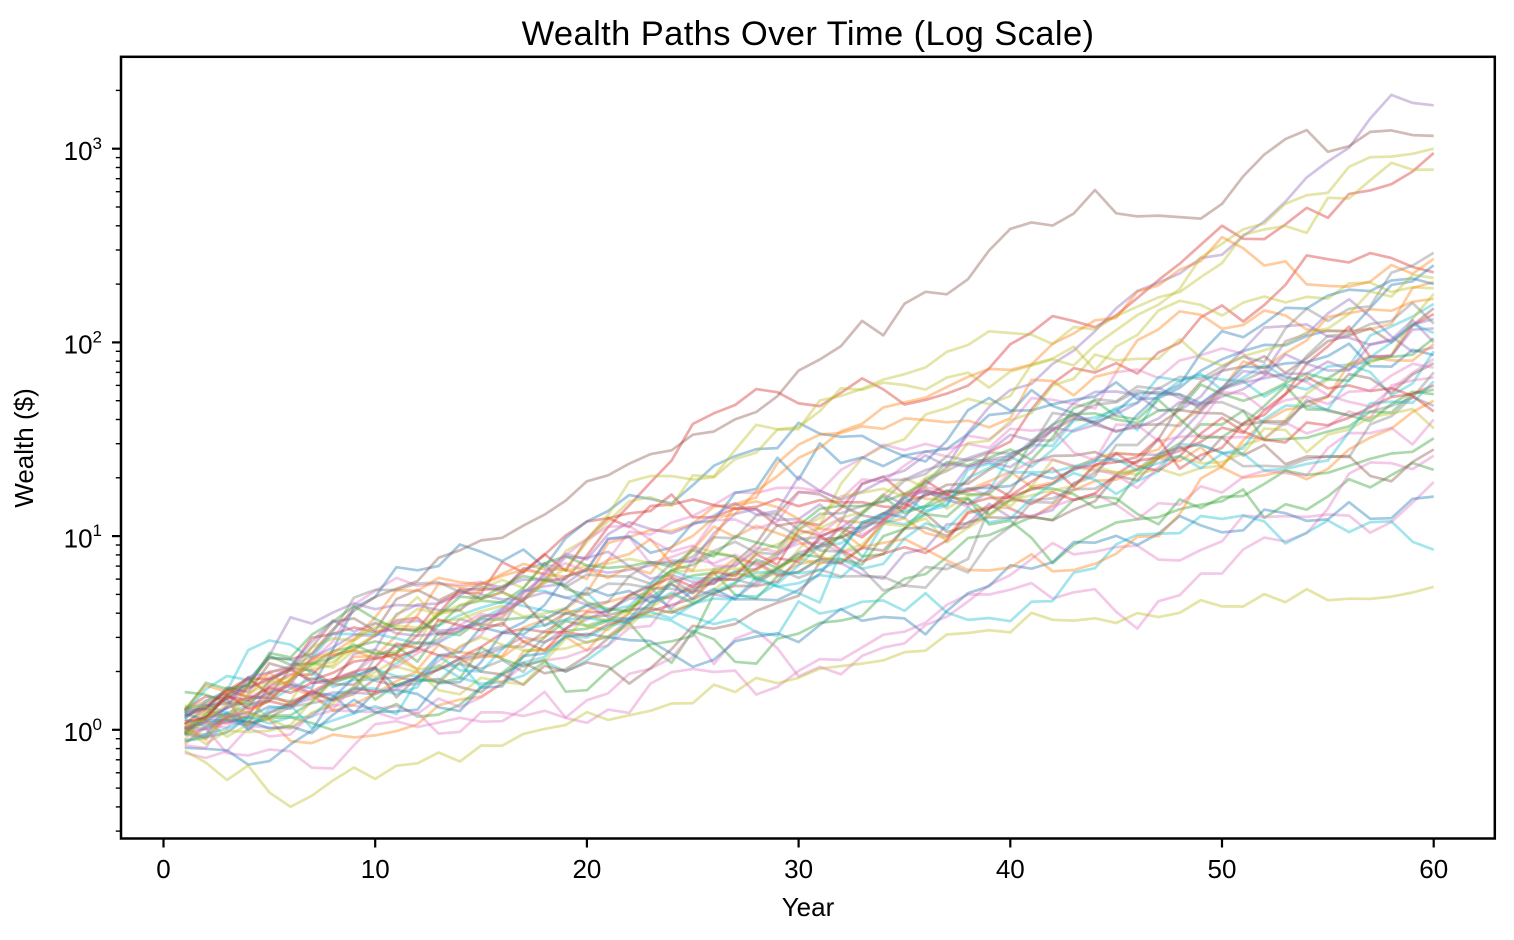  Describe the element at coordinates (24, 447) in the screenshot. I see `svg-text: Wealth ($)` at that location.